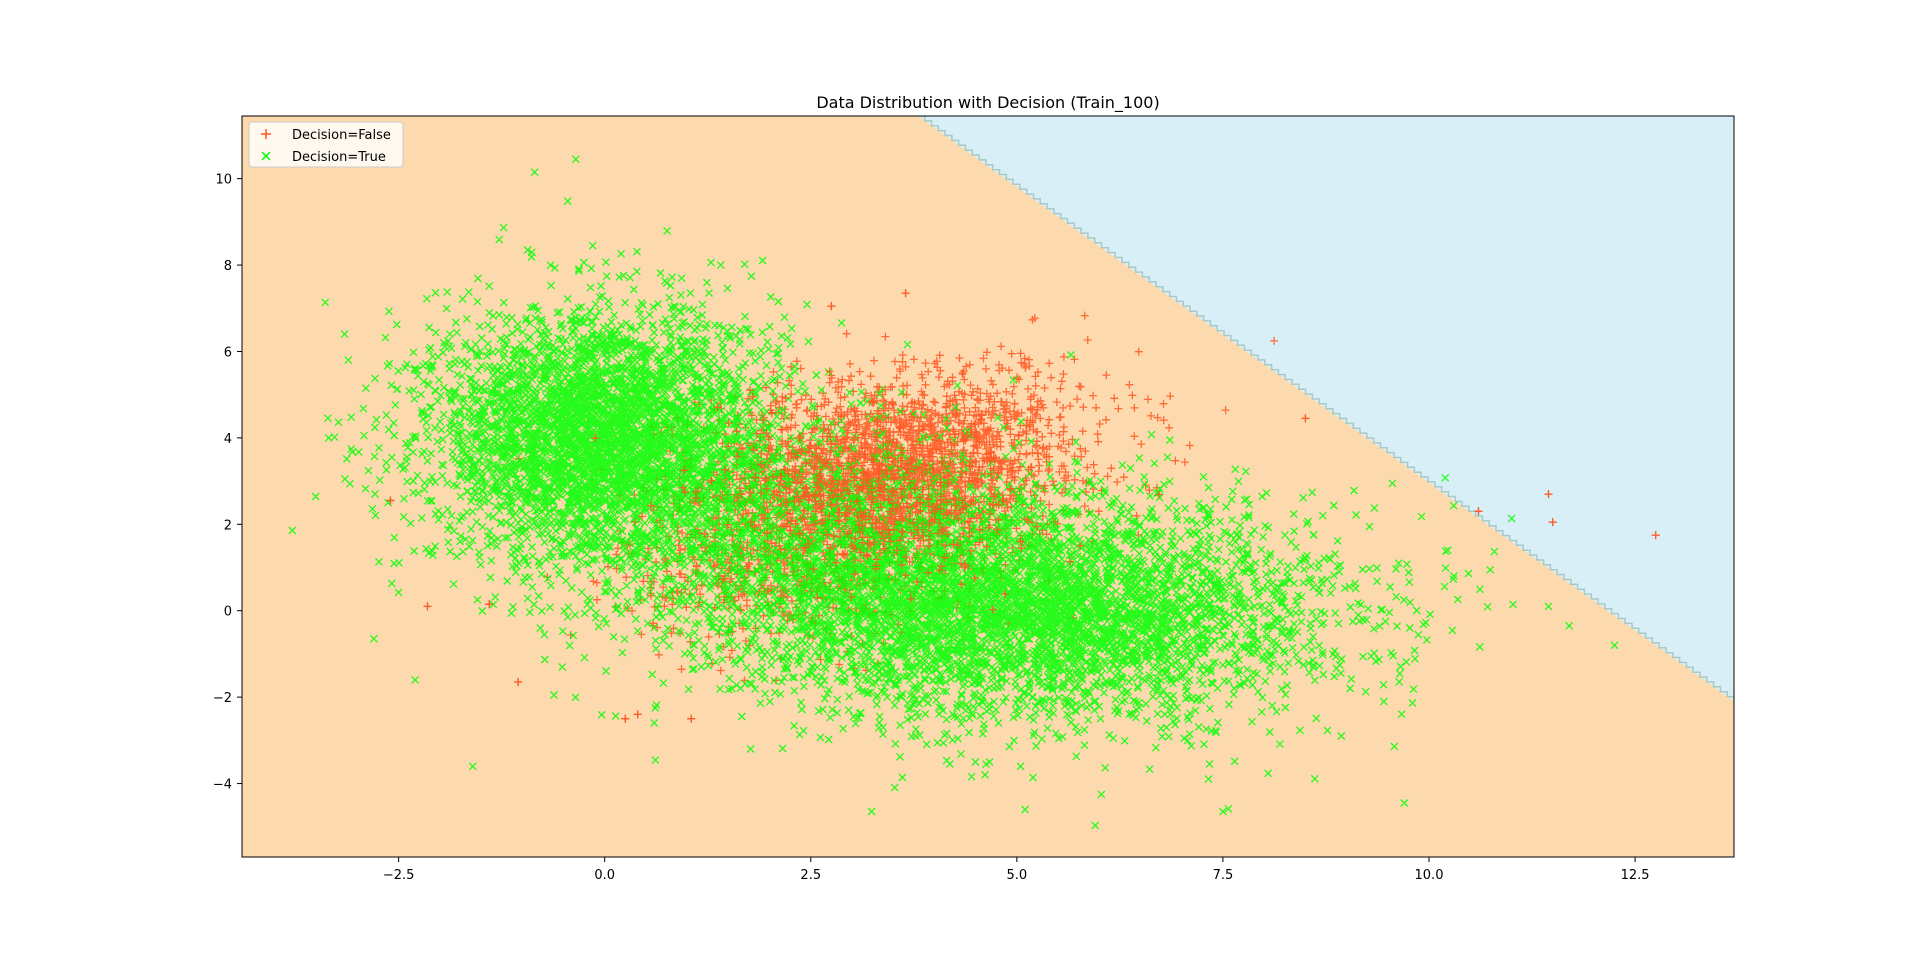  What do you see at coordinates (228, 352) in the screenshot?
I see `y-tick-label: 6` at bounding box center [228, 352].